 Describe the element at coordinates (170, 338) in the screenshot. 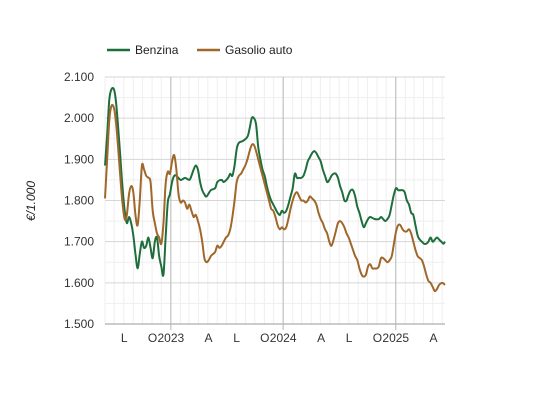

I see `x-tick-label: 2023` at that location.